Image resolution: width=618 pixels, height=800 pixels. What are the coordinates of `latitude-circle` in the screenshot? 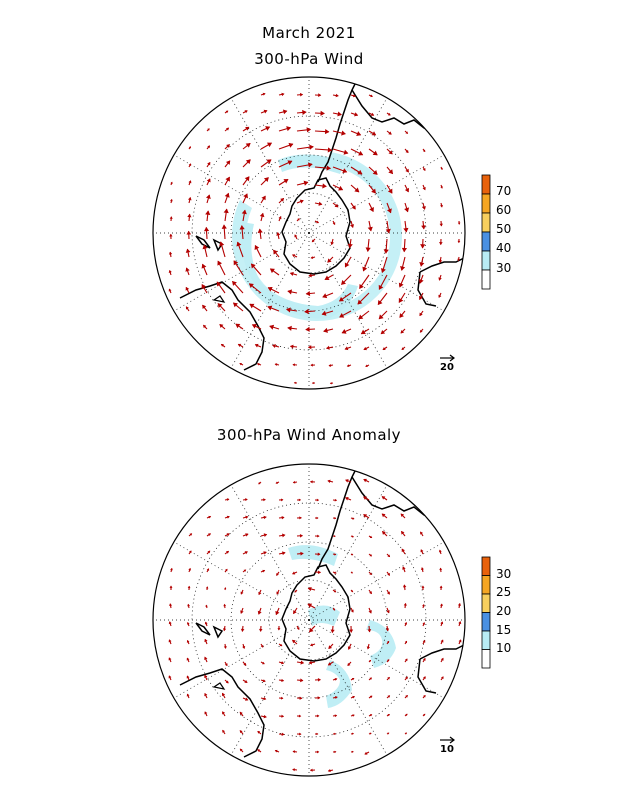 It's located at (309, 620).